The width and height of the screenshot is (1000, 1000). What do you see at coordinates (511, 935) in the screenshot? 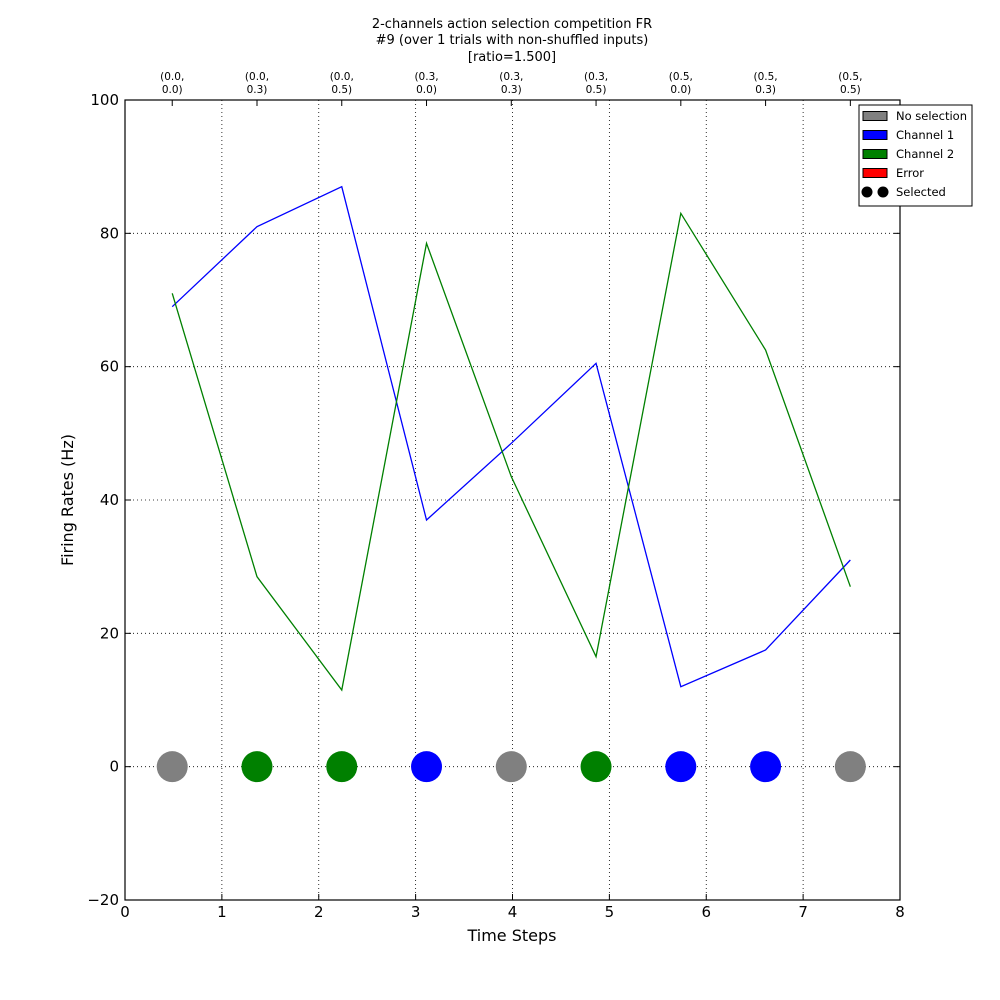
I see `x-axis-label: Time Steps` at bounding box center [511, 935].